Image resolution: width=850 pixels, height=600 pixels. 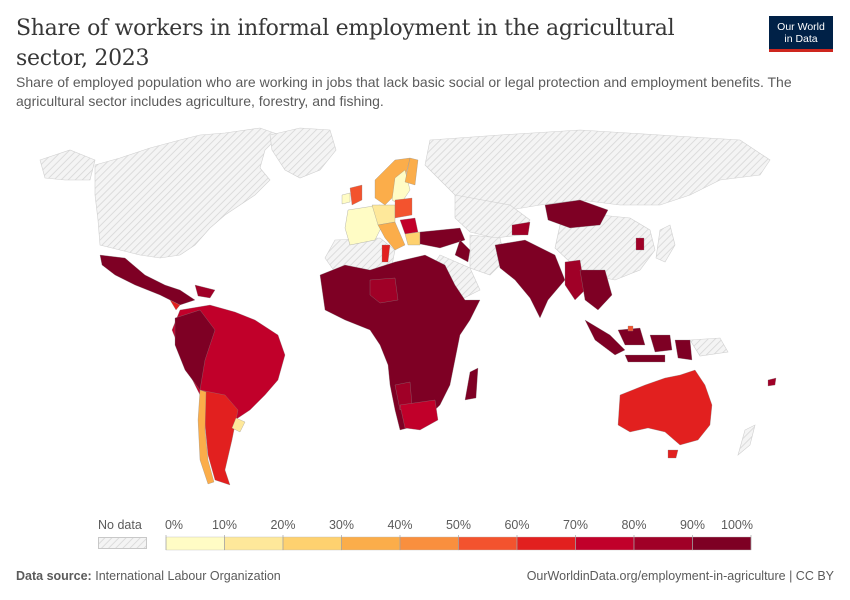 What do you see at coordinates (224, 525) in the screenshot?
I see `legend-tick-label: 10%` at bounding box center [224, 525].